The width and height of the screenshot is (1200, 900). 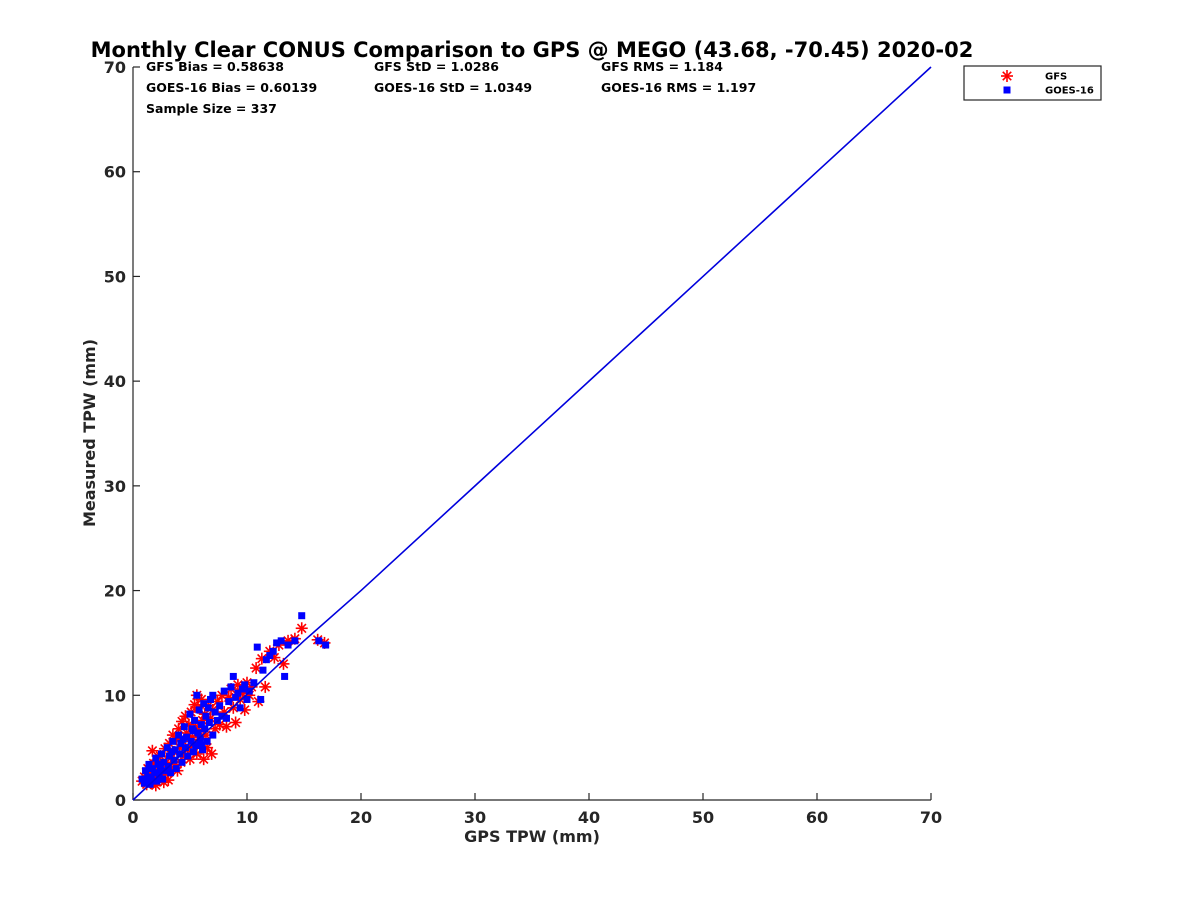 I want to click on stat-goes-bias: GOES-16 Bias = 0.60139, so click(x=231, y=87).